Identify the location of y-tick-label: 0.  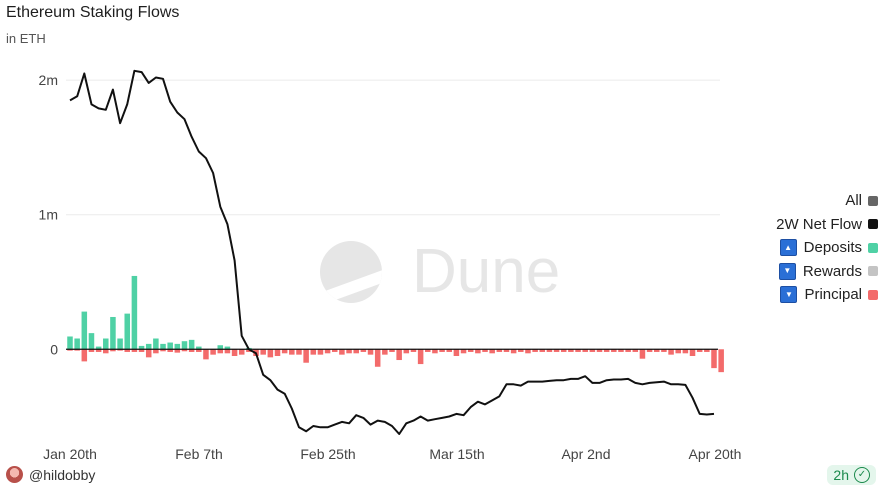
(54, 349).